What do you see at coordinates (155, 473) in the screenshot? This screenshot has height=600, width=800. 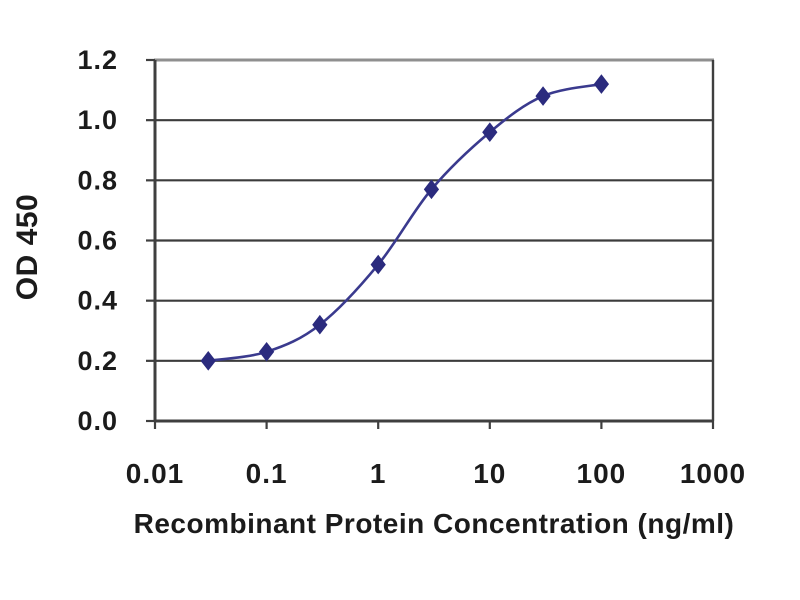 I see `x-tick-label: 0.01` at bounding box center [155, 473].